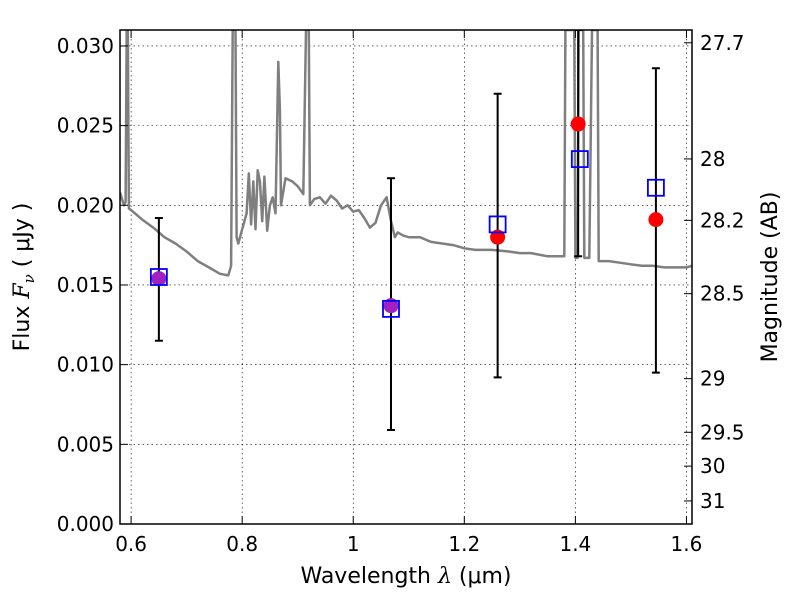  What do you see at coordinates (712, 501) in the screenshot?
I see `y2-tick-label: 31` at bounding box center [712, 501].